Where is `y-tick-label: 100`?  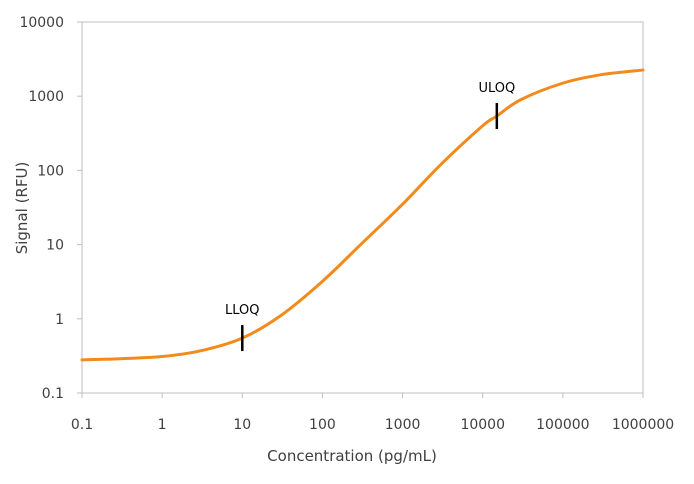 y-tick-label: 100 is located at coordinates (50, 171).